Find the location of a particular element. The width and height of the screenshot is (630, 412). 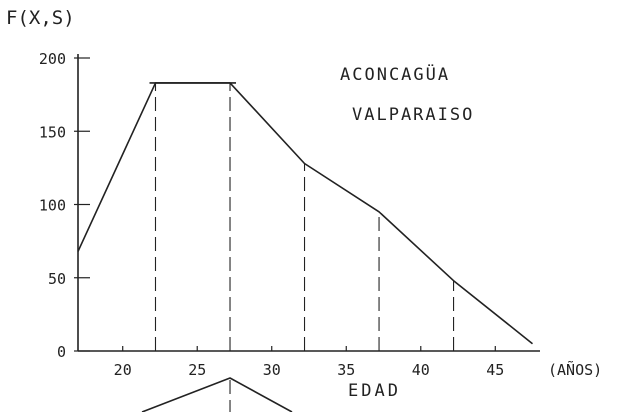

y-tick-group: 0 50 100 150 200 is located at coordinates (64, 205).